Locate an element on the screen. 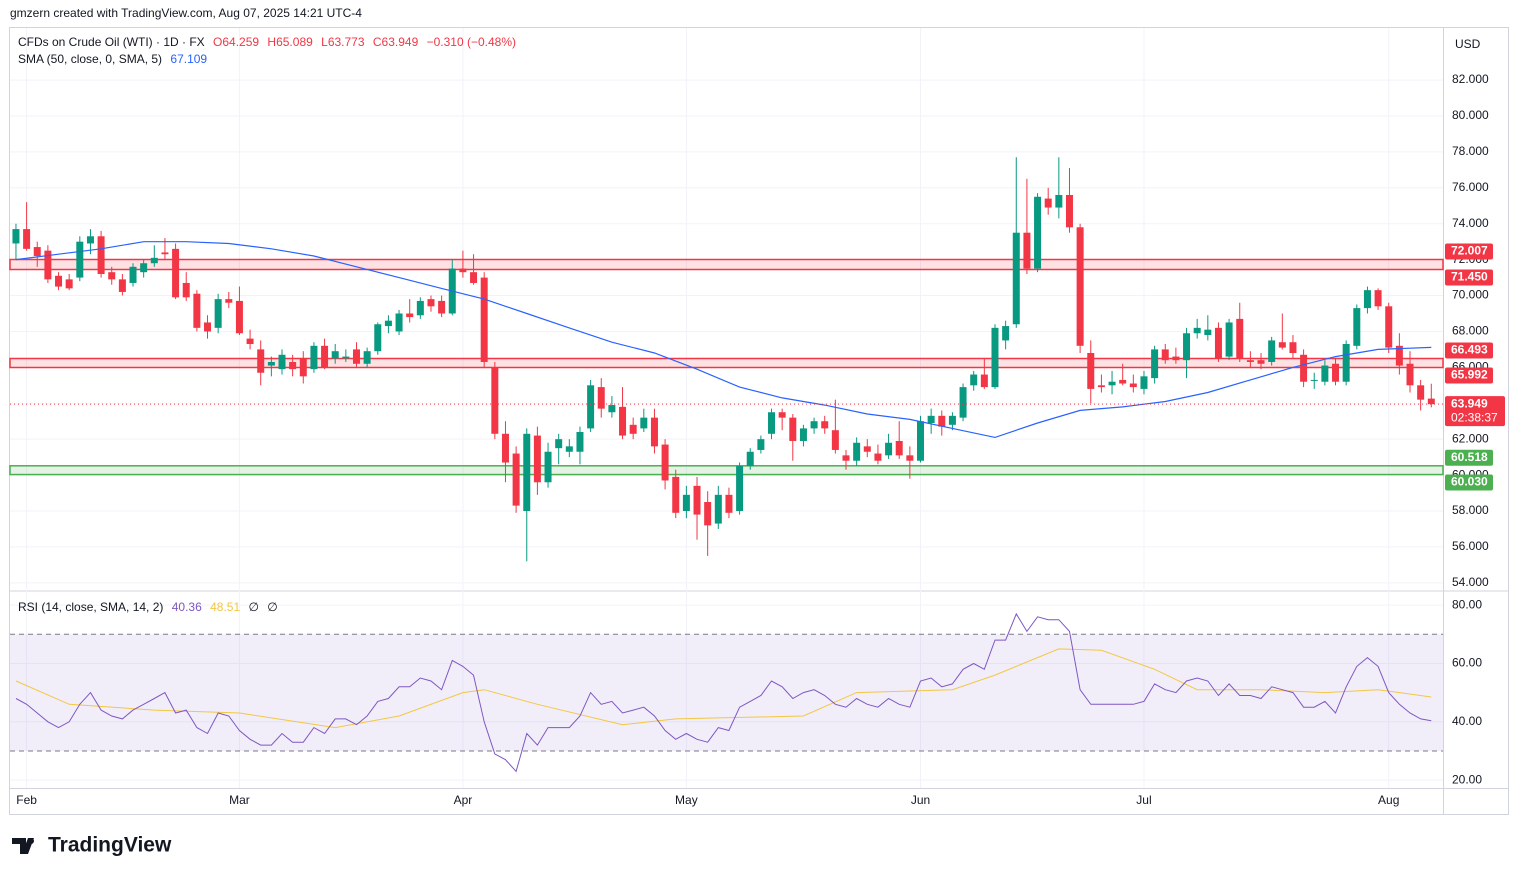 The width and height of the screenshot is (1519, 875). sma-legend: SMA (50, close, 0, SMA, 5) 67.109 is located at coordinates (115, 59).